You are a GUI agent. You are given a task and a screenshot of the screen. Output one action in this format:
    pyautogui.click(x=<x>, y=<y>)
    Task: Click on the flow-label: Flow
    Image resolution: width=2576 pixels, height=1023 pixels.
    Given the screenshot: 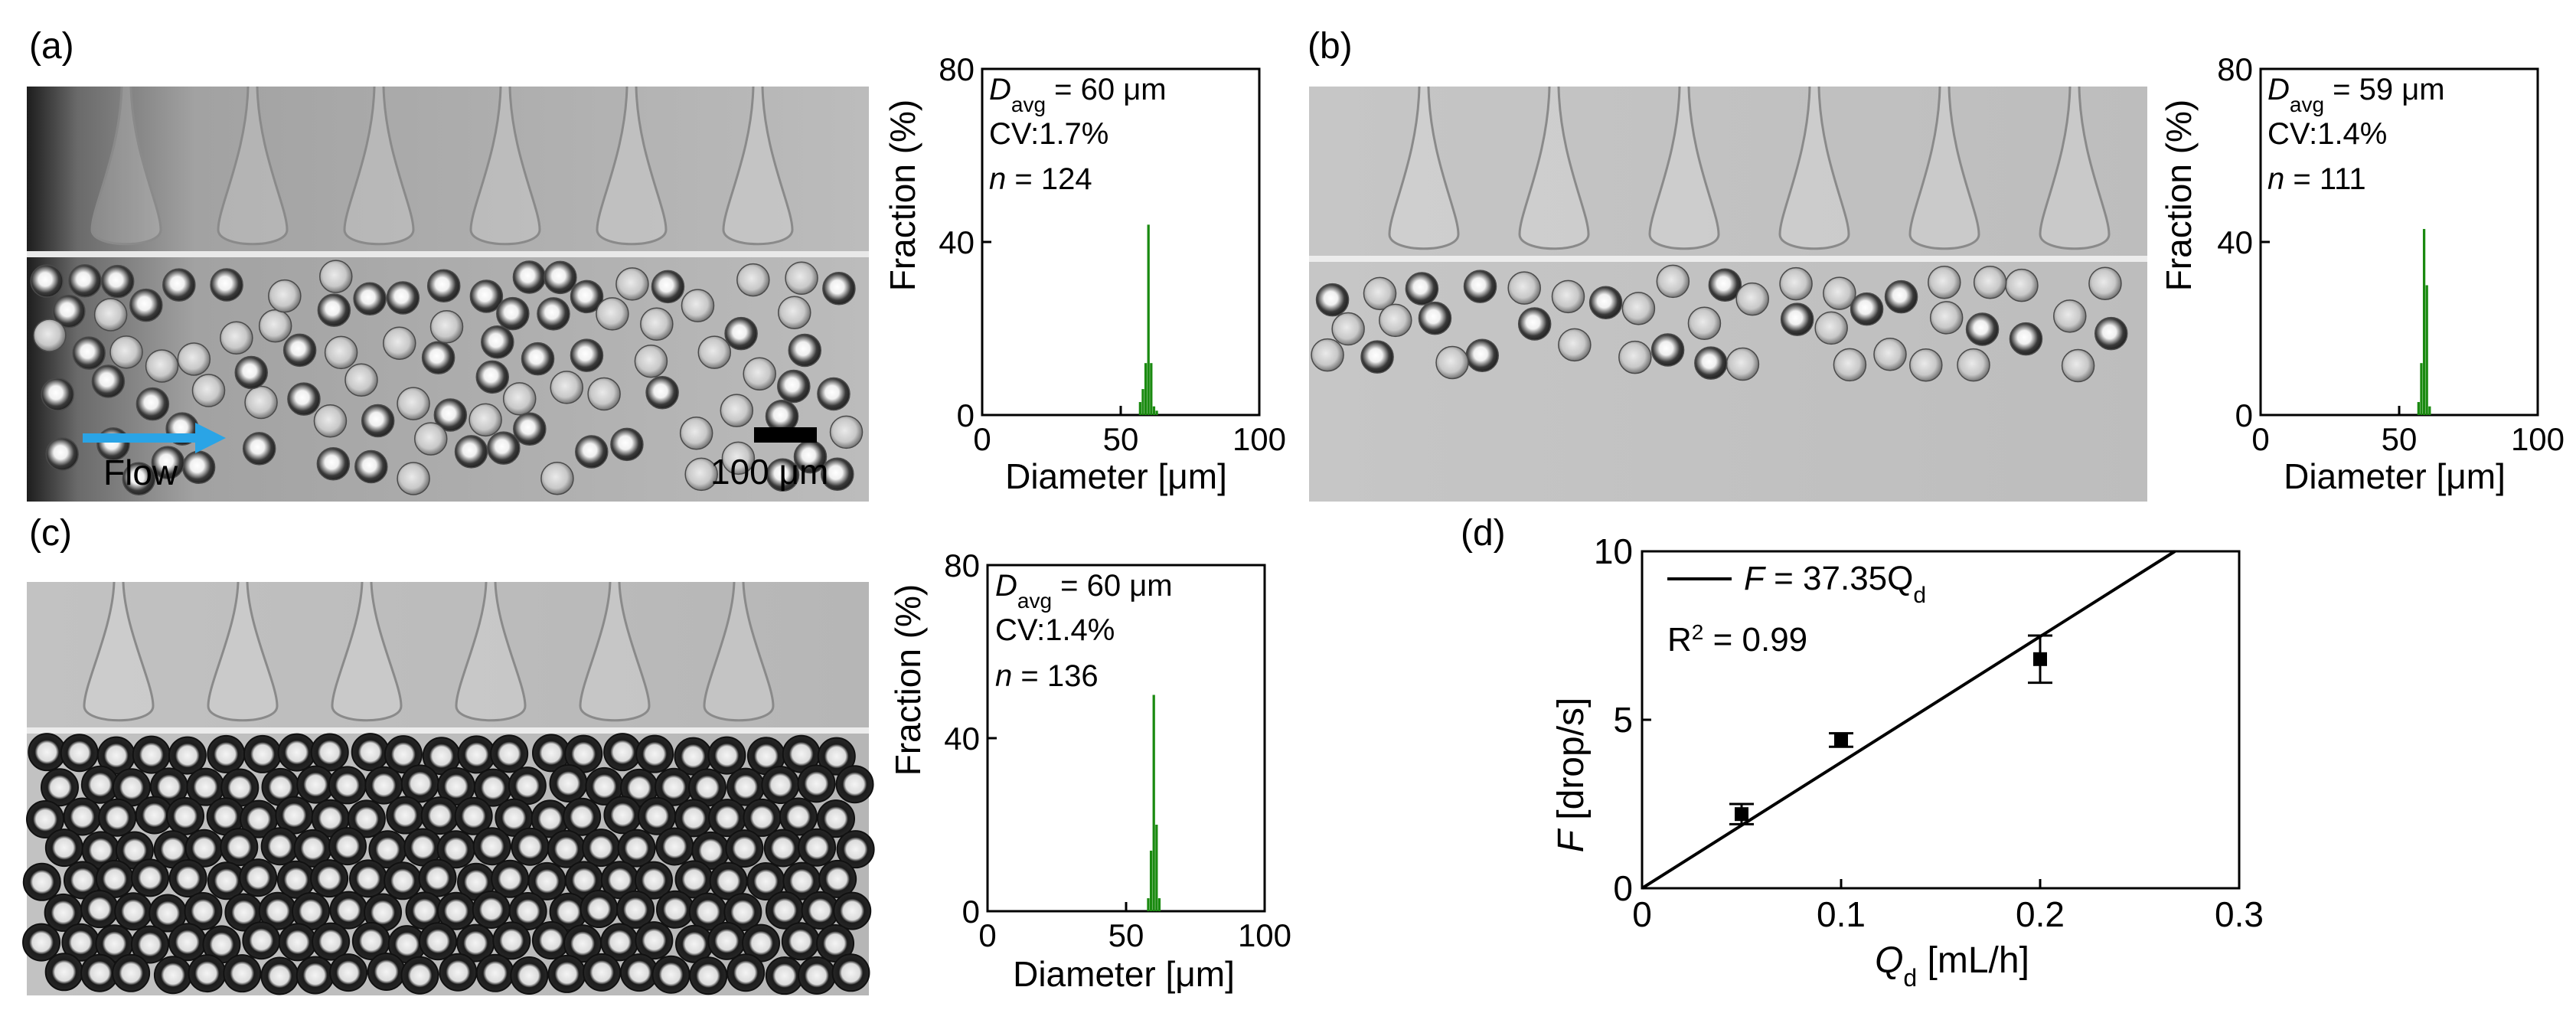 What is the action you would take?
    pyautogui.click(x=140, y=472)
    